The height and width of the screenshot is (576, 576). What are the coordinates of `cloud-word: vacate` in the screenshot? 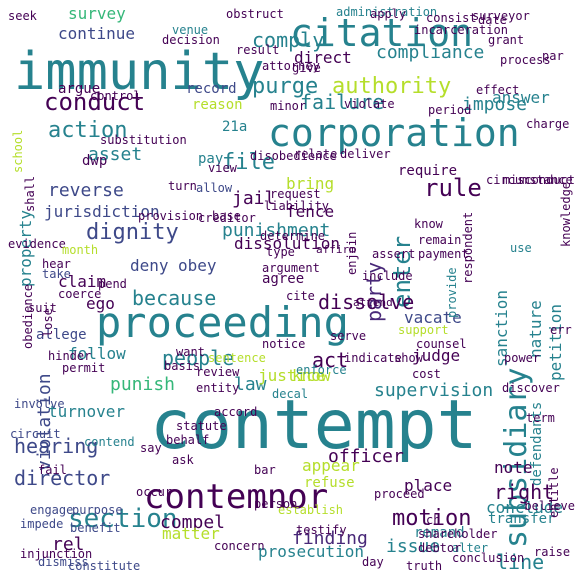 It's located at (433, 317).